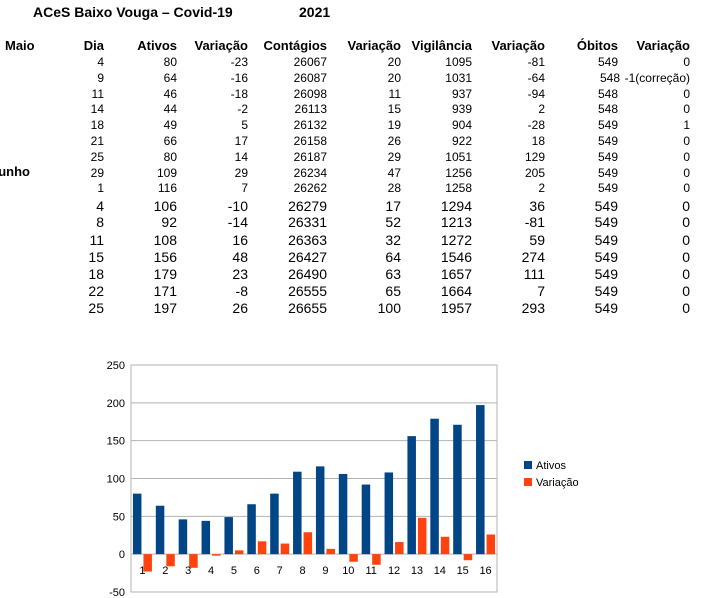  Describe the element at coordinates (461, 109) in the screenshot. I see `table-cell: 939` at that location.